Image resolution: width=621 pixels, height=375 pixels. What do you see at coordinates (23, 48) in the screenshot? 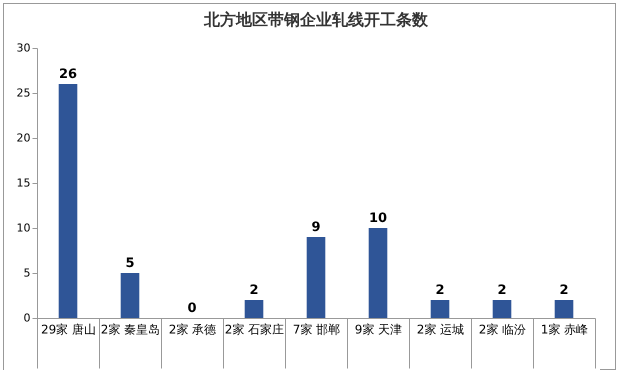
I see `y-tick-label: 30` at bounding box center [23, 48].